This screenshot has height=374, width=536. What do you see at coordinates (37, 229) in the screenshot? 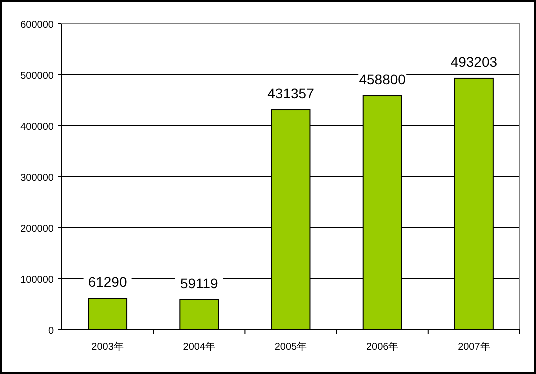
I see `y-tick-label: 200000` at bounding box center [37, 229].